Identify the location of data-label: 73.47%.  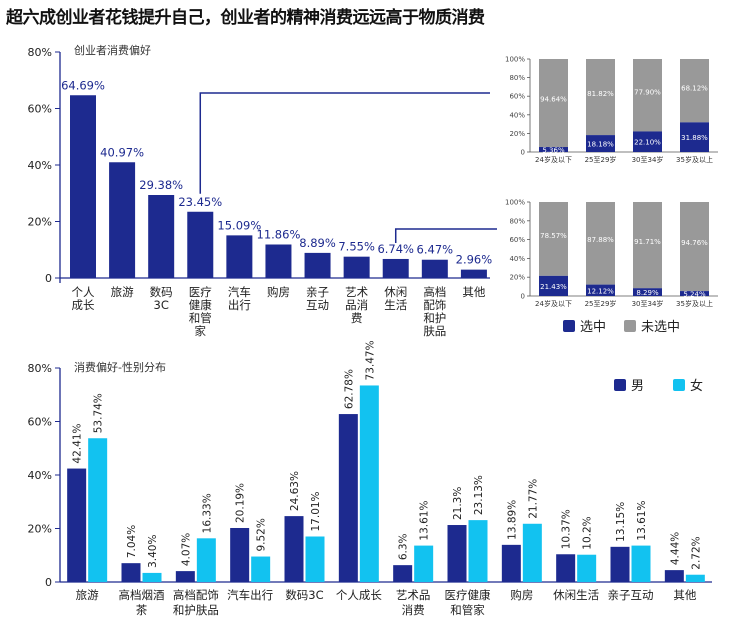
(370, 360).